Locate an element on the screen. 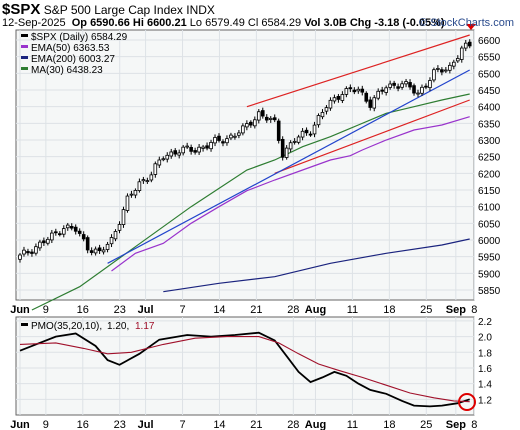  volume-value: Vol 3.0B is located at coordinates (325, 23).